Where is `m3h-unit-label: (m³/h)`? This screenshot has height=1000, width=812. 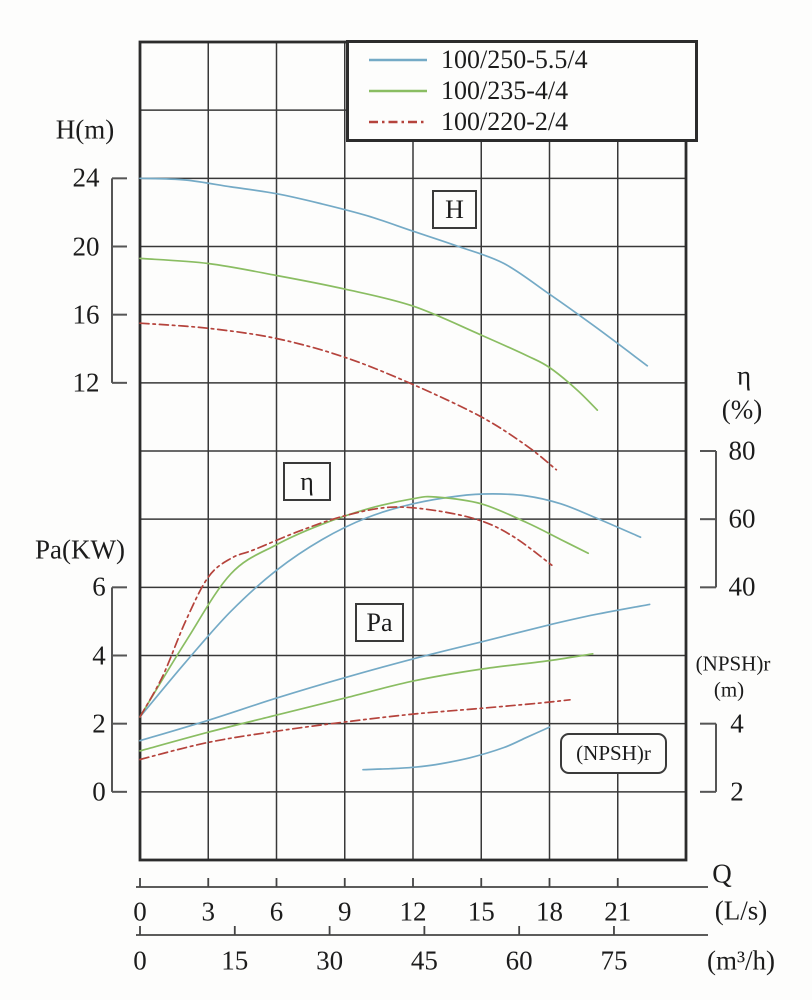 m3h-unit-label: (m³/h) is located at coordinates (741, 960).